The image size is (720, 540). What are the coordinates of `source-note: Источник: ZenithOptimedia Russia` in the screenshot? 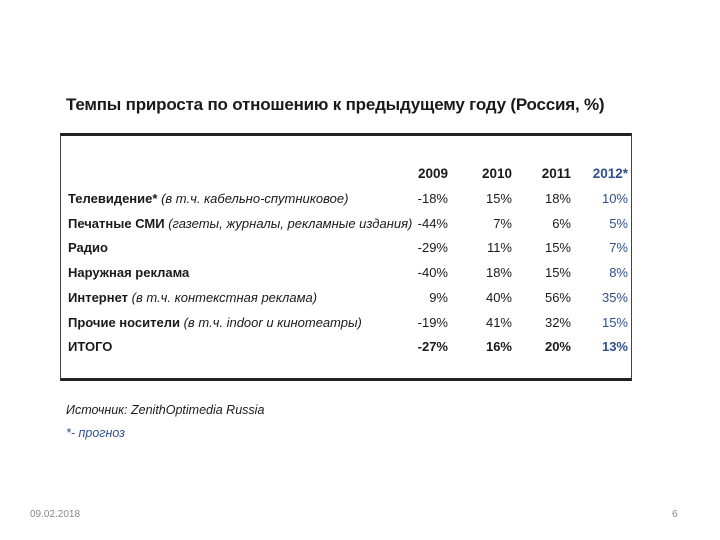 It's located at (165, 410).